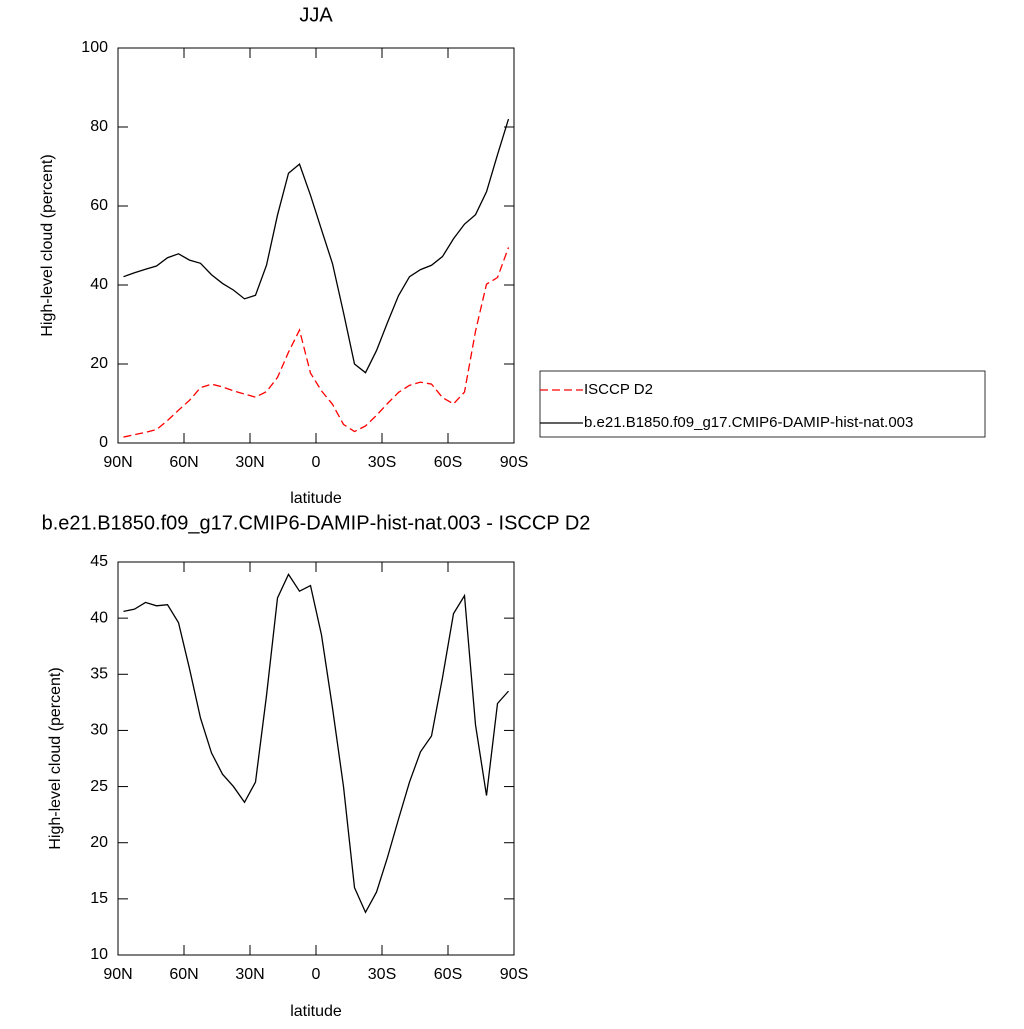 Image resolution: width=1024 pixels, height=1029 pixels. Describe the element at coordinates (99, 205) in the screenshot. I see `y-tick-label: 60` at that location.